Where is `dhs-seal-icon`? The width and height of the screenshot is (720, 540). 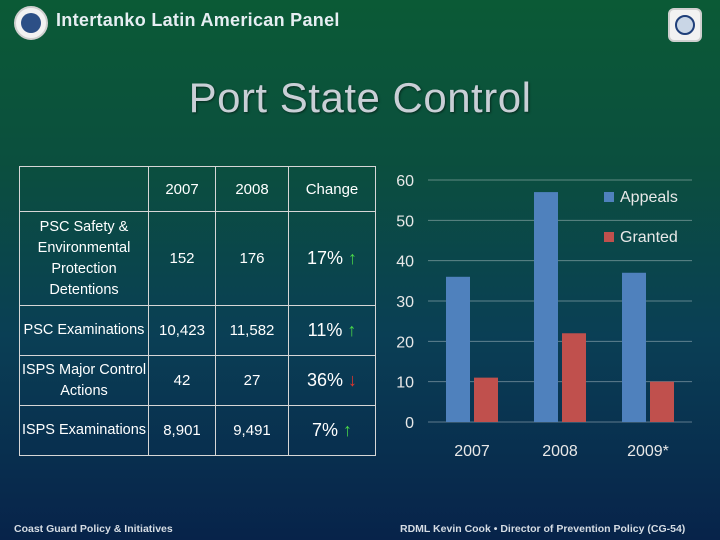
dhs-seal-icon is located at coordinates (31, 23).